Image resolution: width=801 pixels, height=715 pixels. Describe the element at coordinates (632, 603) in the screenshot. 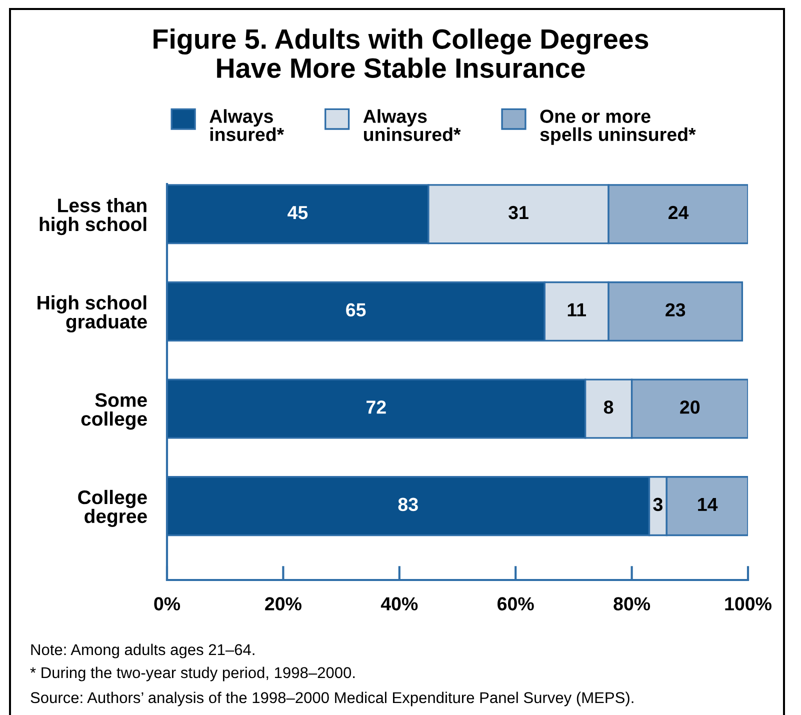

I see `x-tick-label: 80%` at that location.